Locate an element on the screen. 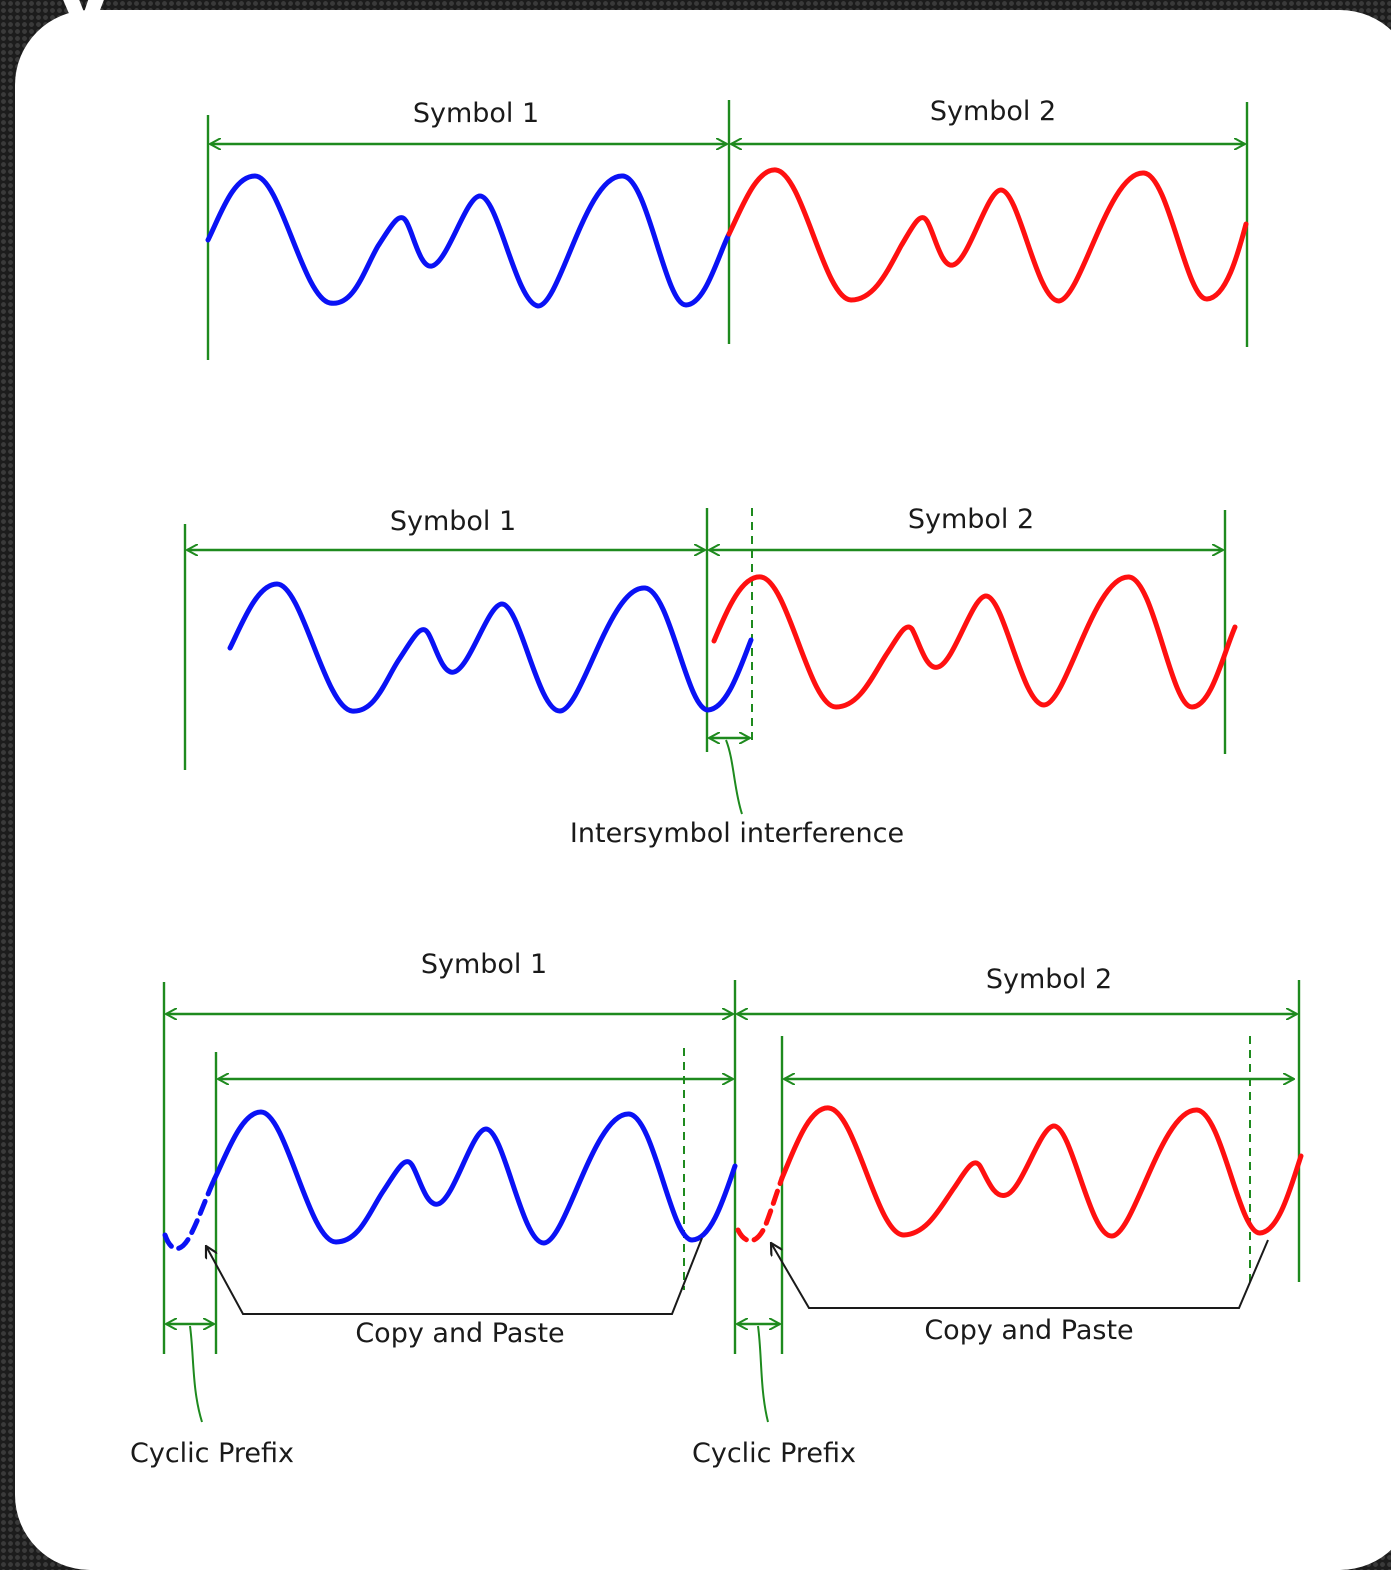 This screenshot has height=1570, width=1391. diagram-1: Symbol 1 Symbol 2 is located at coordinates (727, 228).